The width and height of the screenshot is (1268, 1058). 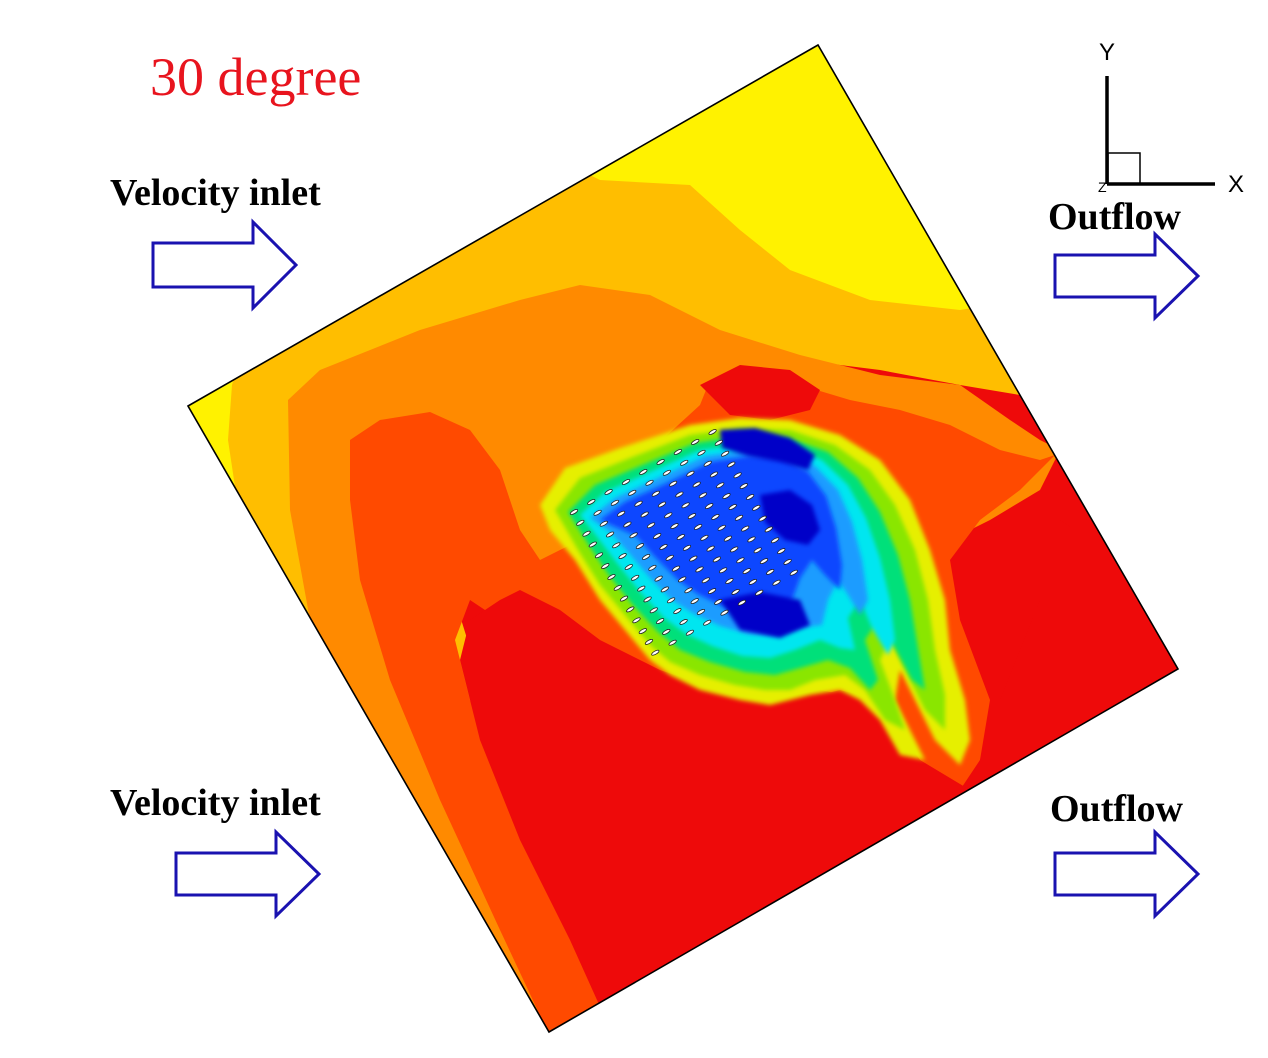 What do you see at coordinates (1124, 168) in the screenshot?
I see `z-axis-box` at bounding box center [1124, 168].